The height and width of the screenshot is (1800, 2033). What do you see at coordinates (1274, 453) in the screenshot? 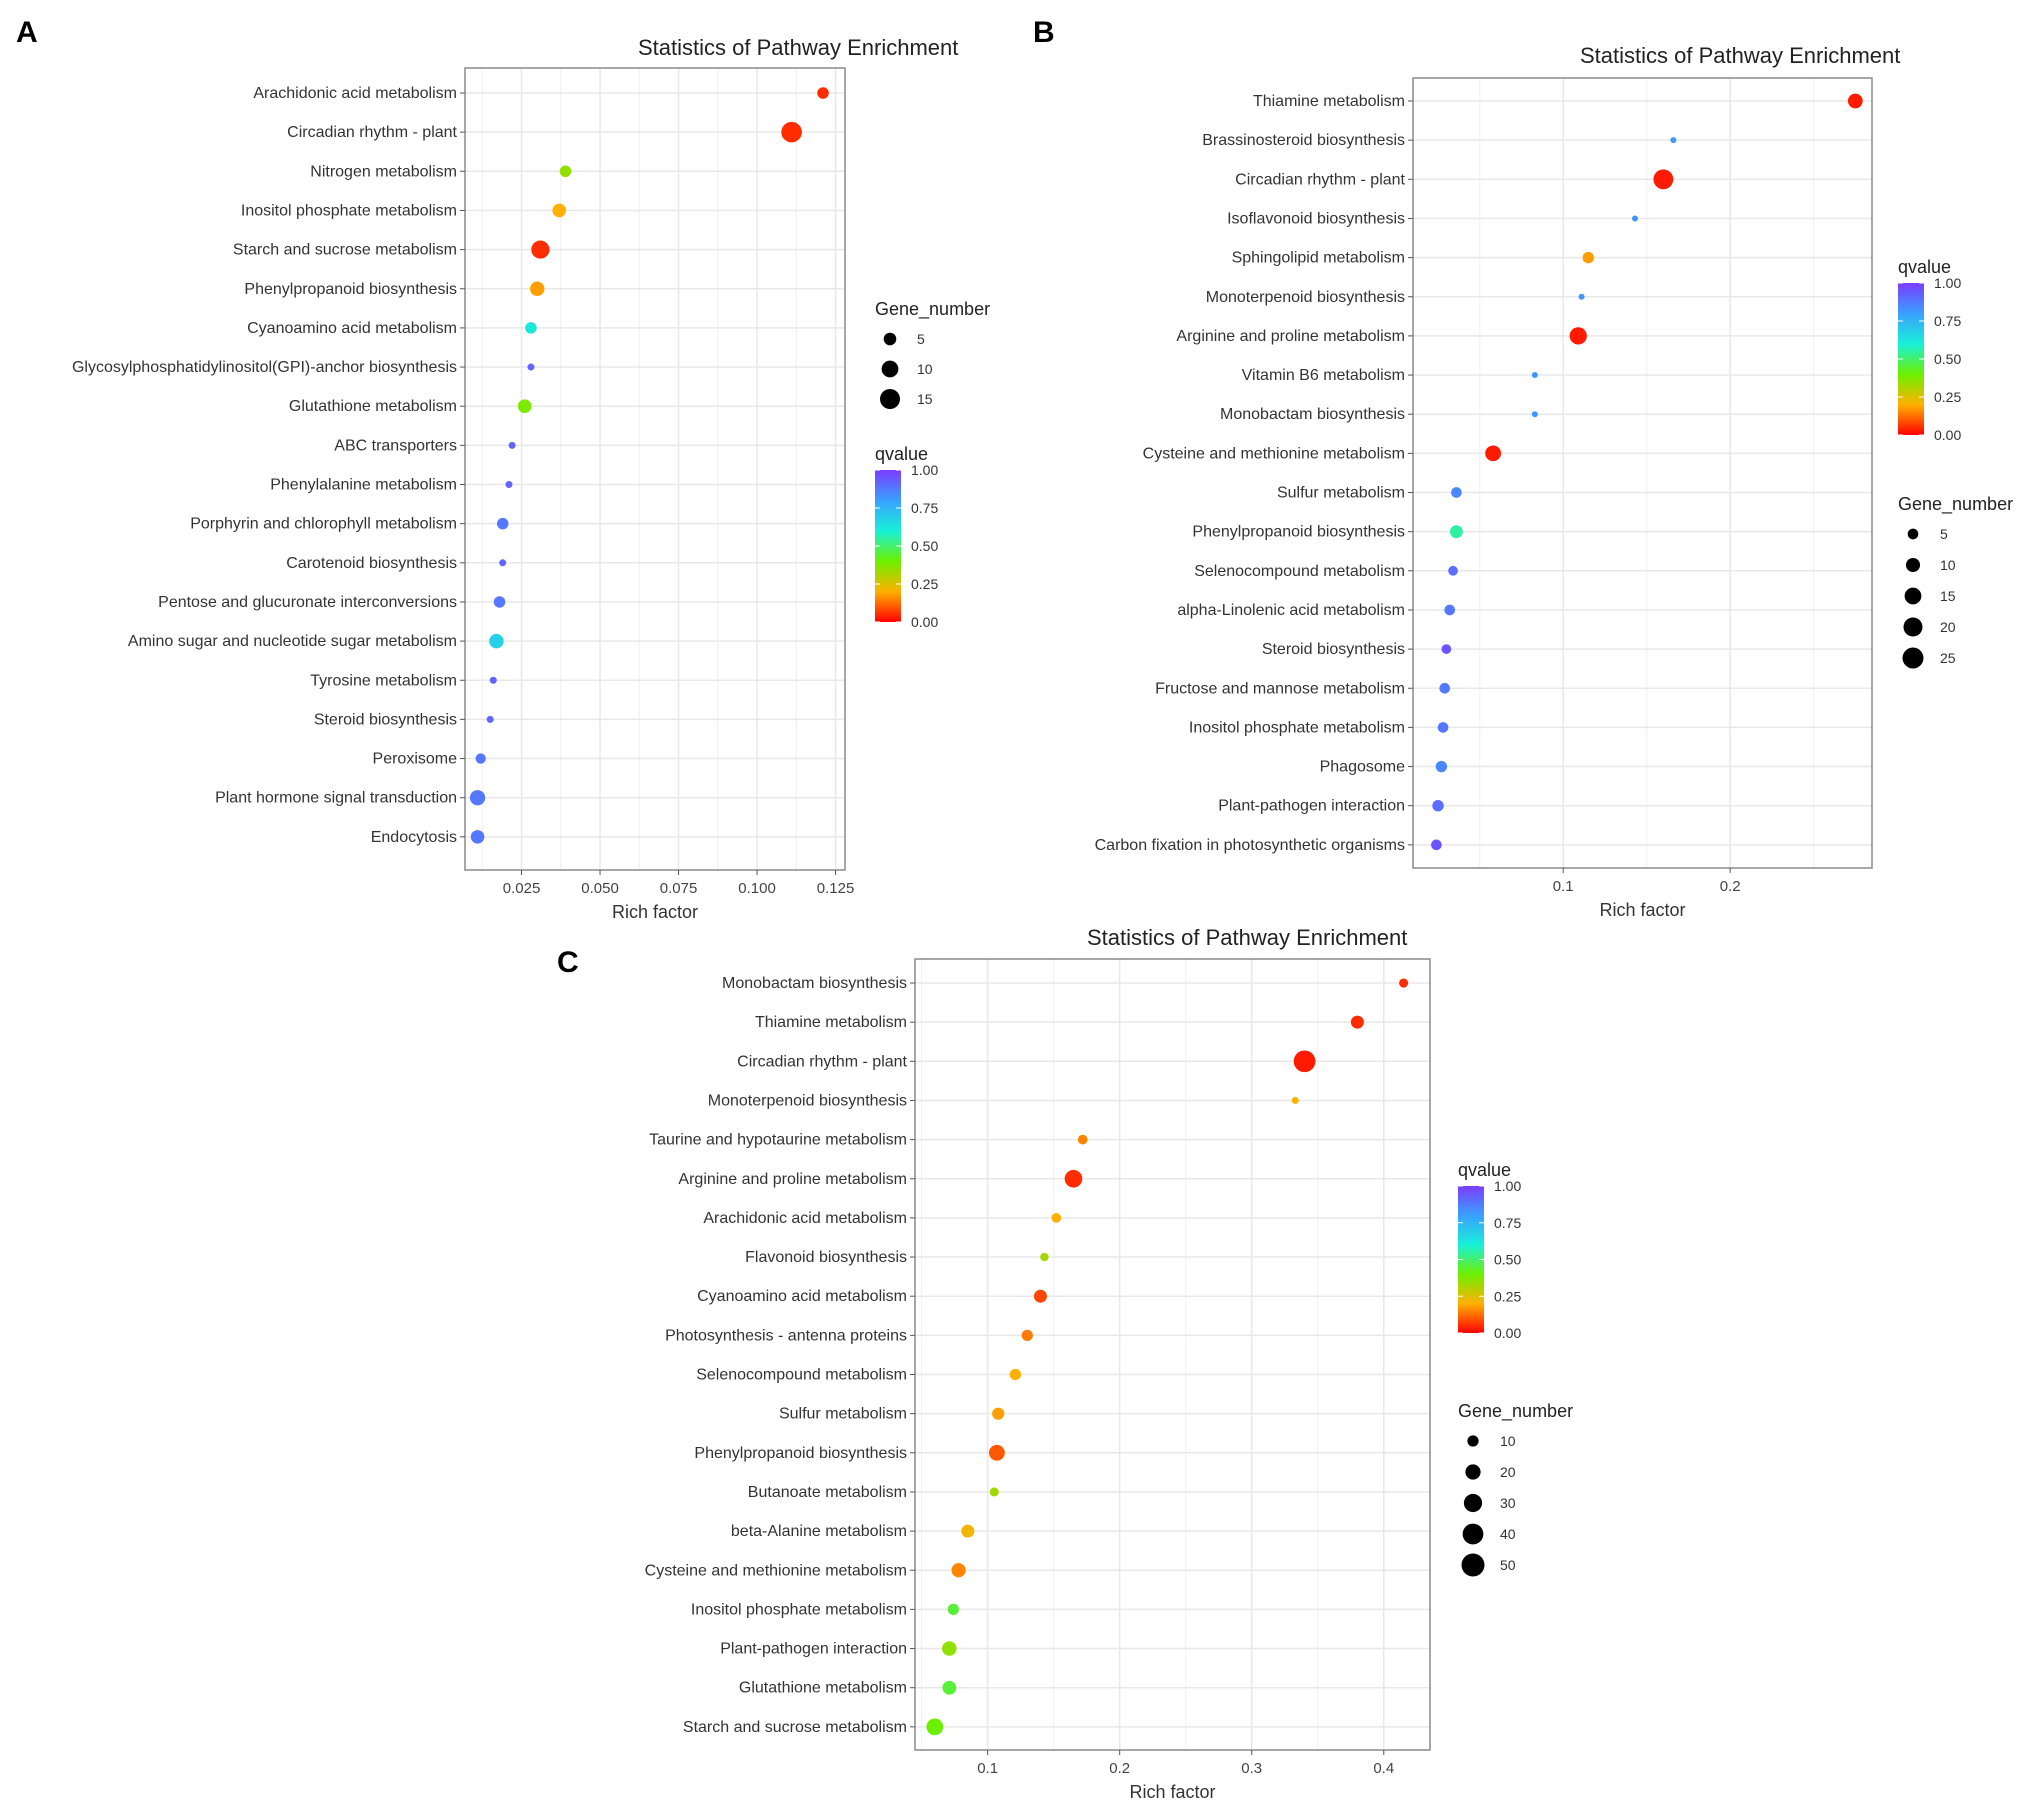
I see `category-label: Cysteine and methionine metabolism` at bounding box center [1274, 453].